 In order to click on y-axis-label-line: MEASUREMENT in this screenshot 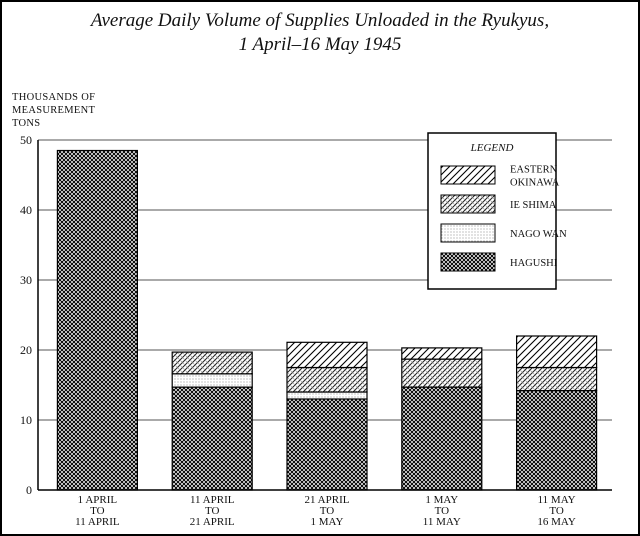, I will do `click(54, 110)`.